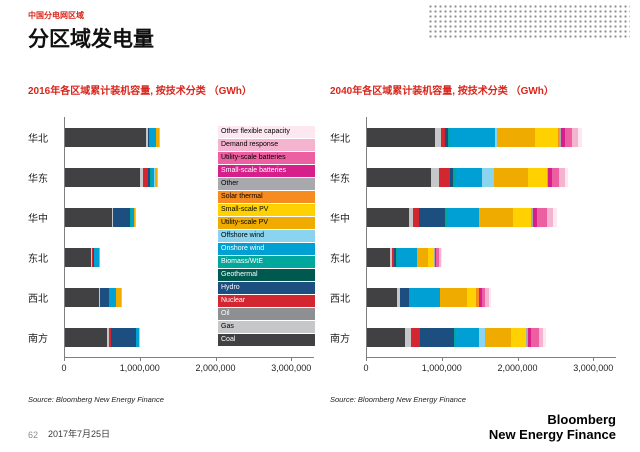 The height and width of the screenshot is (452, 640). Describe the element at coordinates (139, 368) in the screenshot. I see `x-tick-label: 1,000,000` at that location.